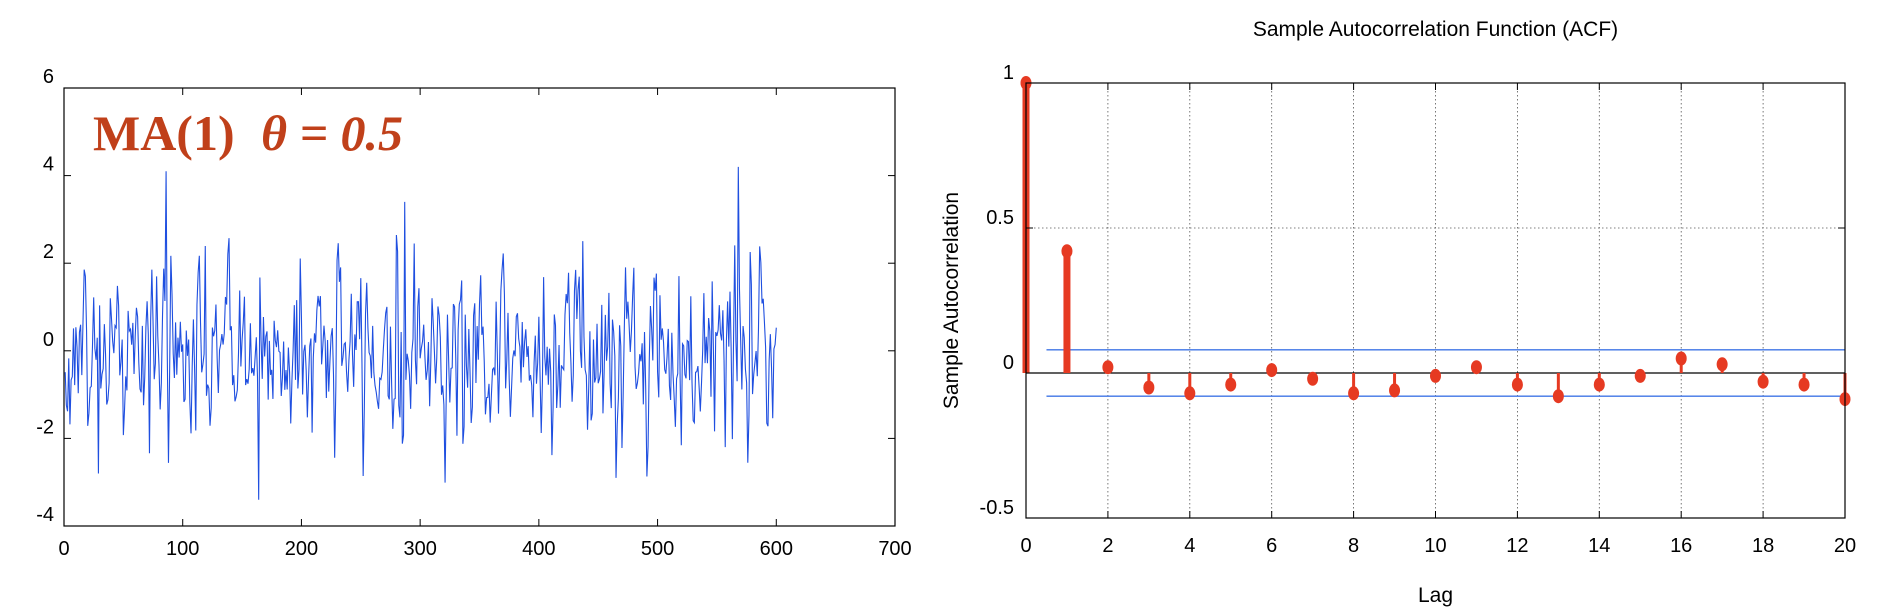 The image size is (1886, 616). I want to click on left-y-tick-label: 6, so click(48, 77).